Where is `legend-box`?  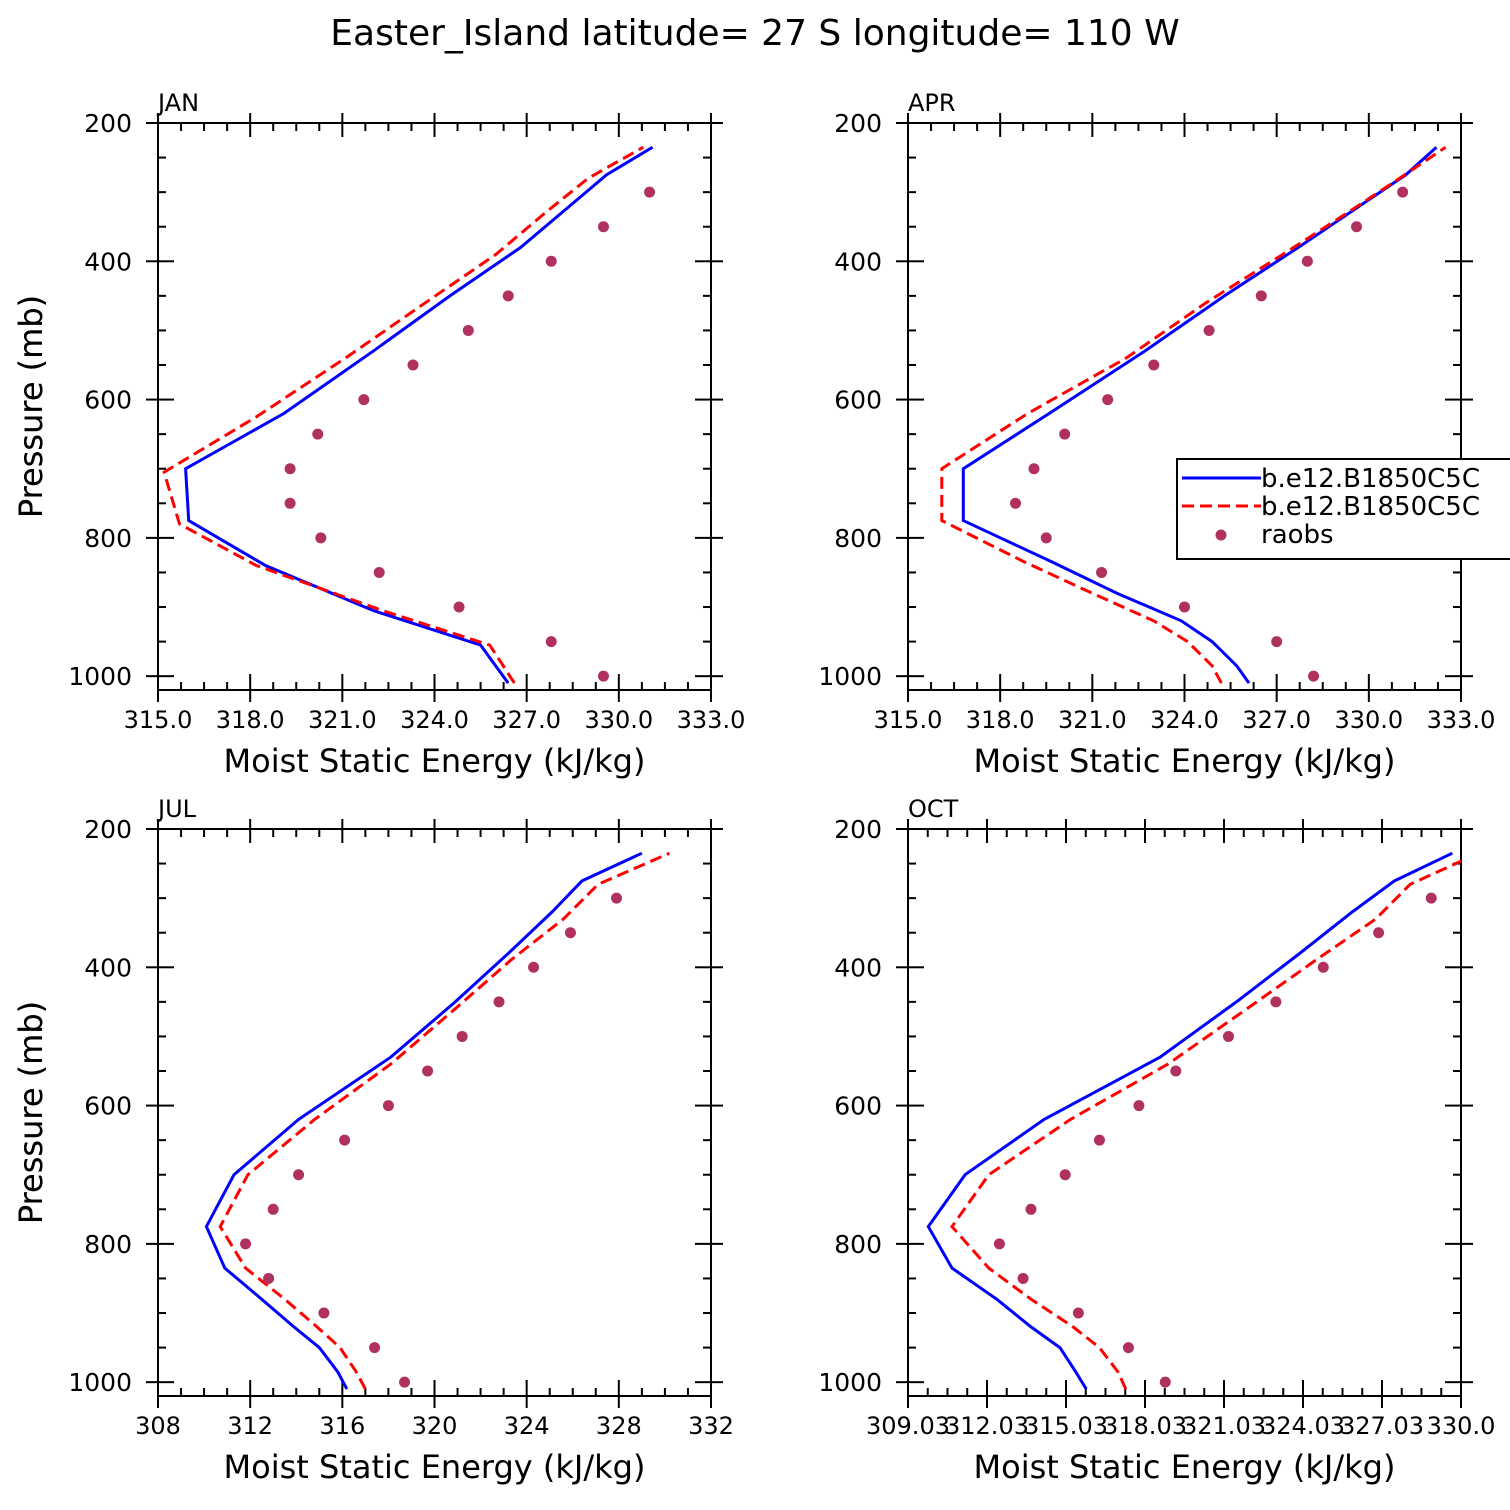 legend-box is located at coordinates (1343, 509).